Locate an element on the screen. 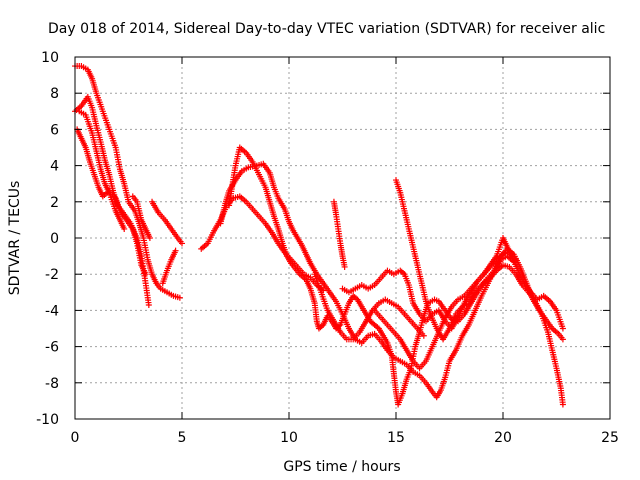  y-tick-label: -10 is located at coordinates (47, 420).